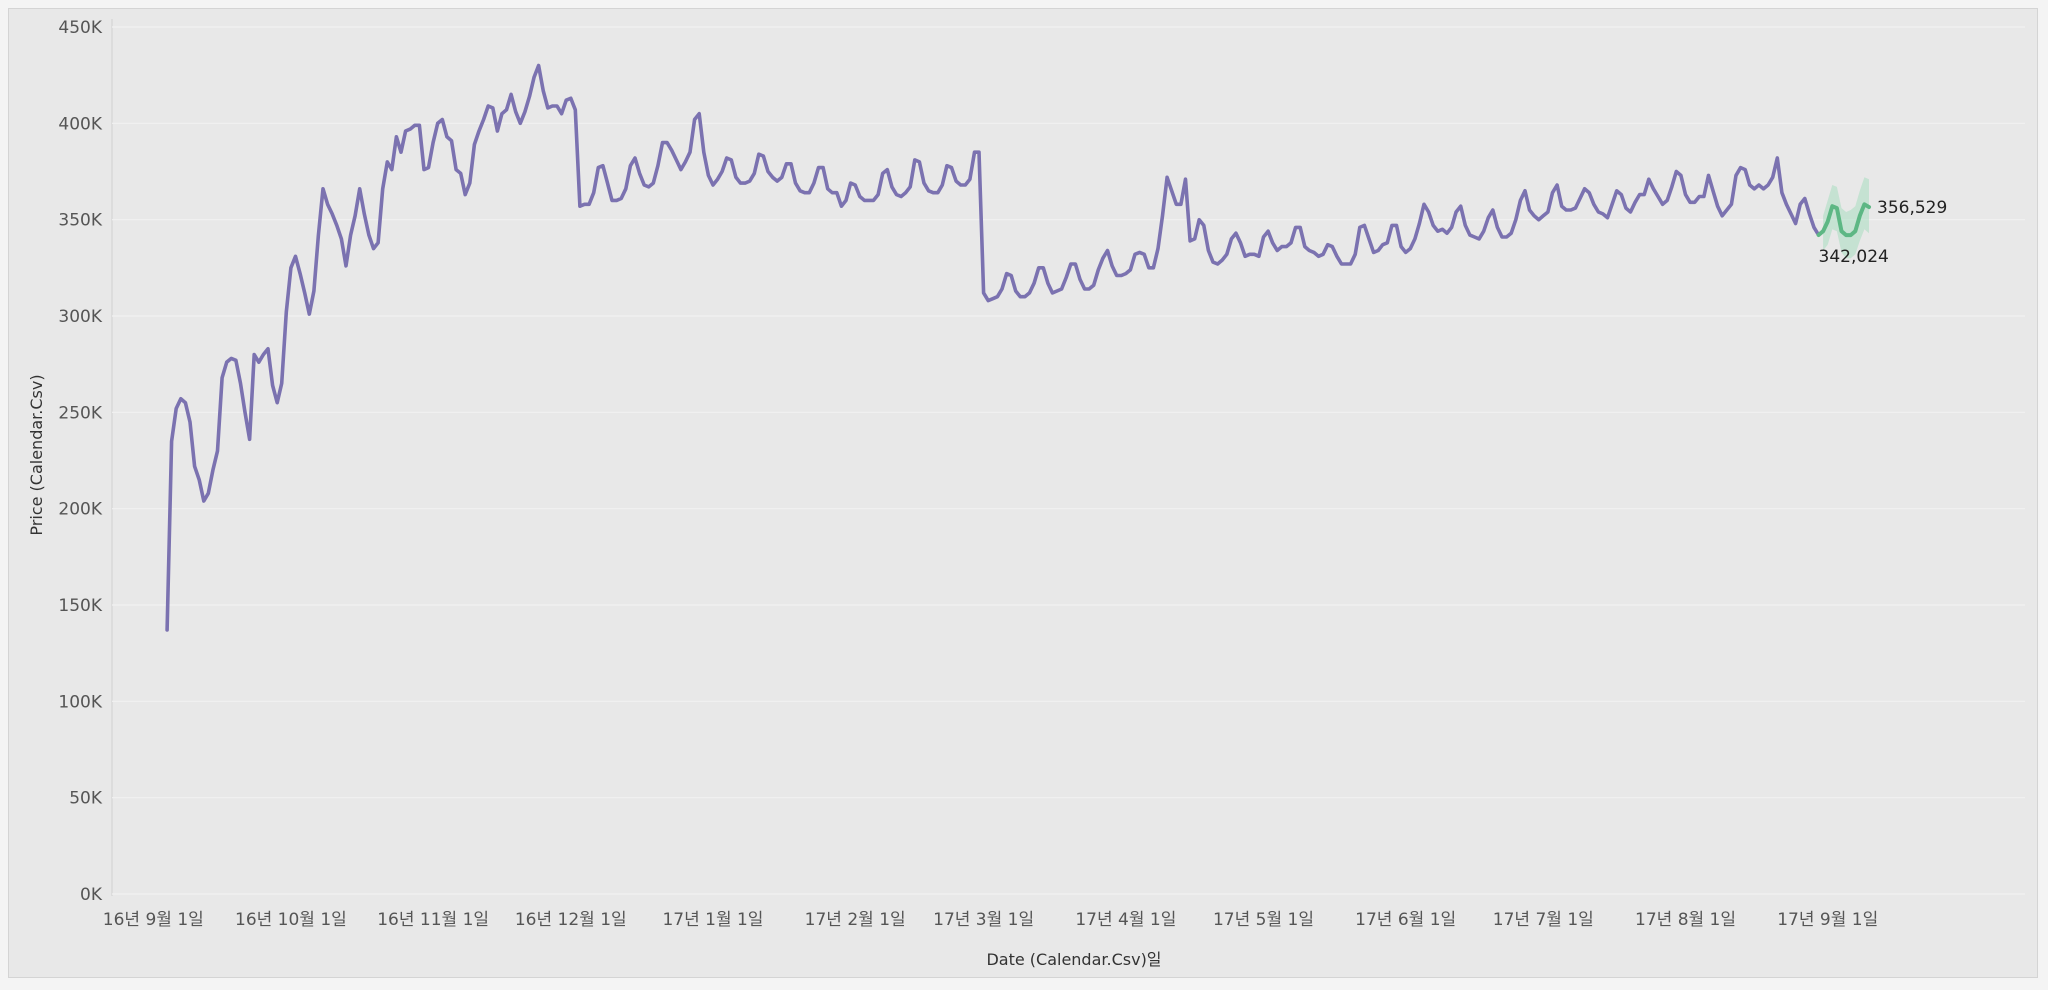  What do you see at coordinates (433, 920) in the screenshot?
I see `x-tick-label: 16년 11월 1일` at bounding box center [433, 920].